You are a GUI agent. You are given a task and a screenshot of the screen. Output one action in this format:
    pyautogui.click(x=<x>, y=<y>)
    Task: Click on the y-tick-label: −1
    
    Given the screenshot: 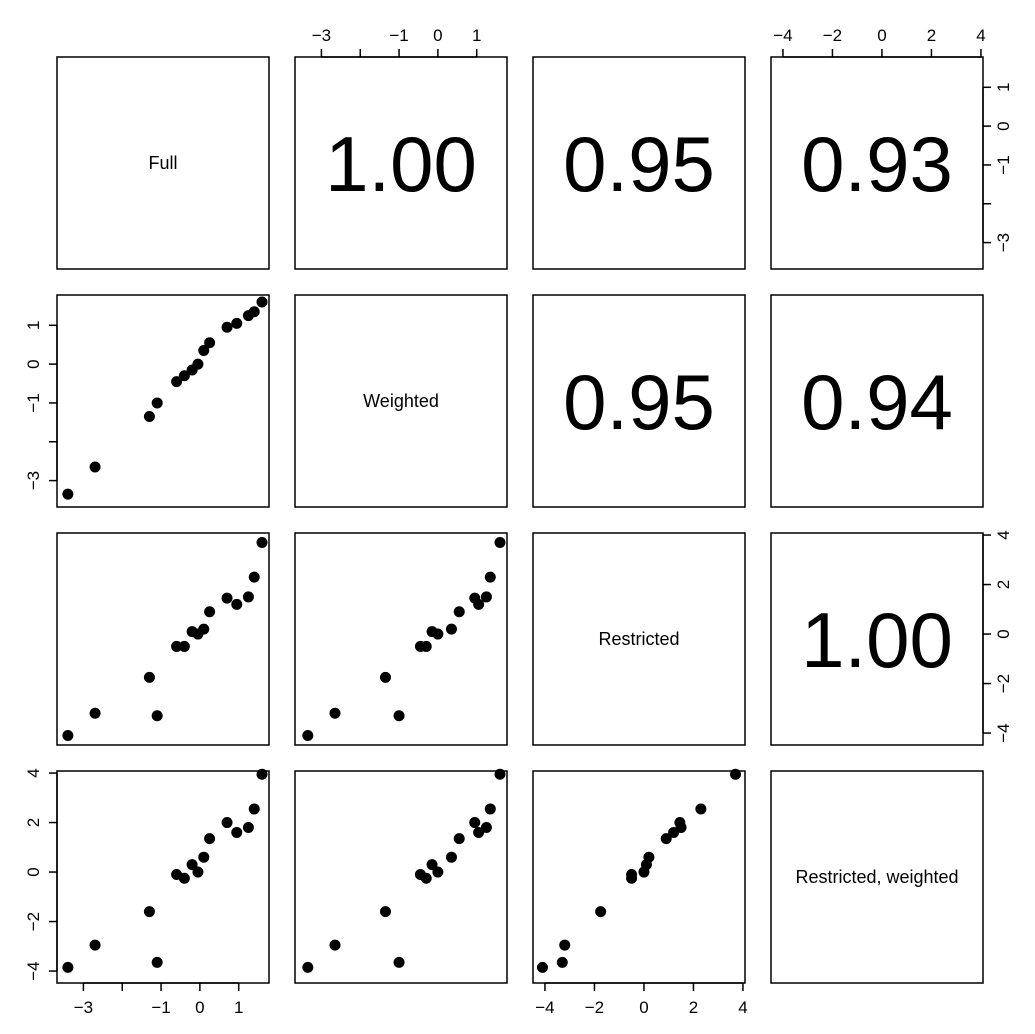 What is the action you would take?
    pyautogui.click(x=1003, y=164)
    